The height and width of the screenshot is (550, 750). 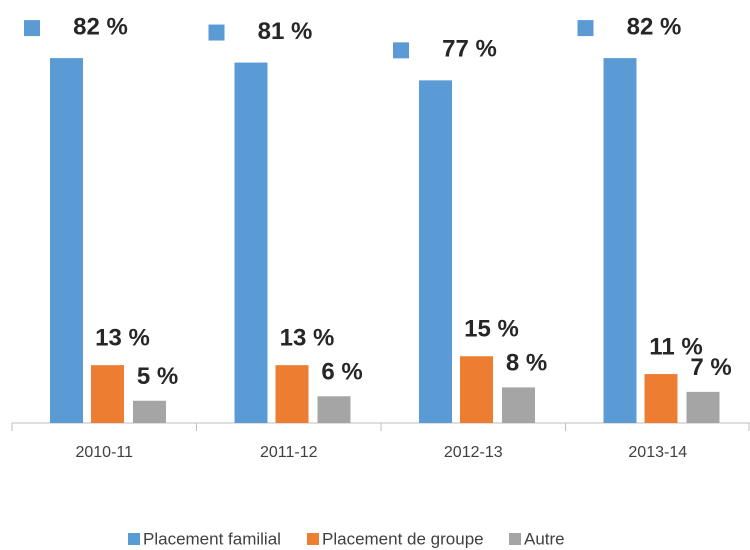 I want to click on x-tick-label: 2013-14, so click(x=657, y=452).